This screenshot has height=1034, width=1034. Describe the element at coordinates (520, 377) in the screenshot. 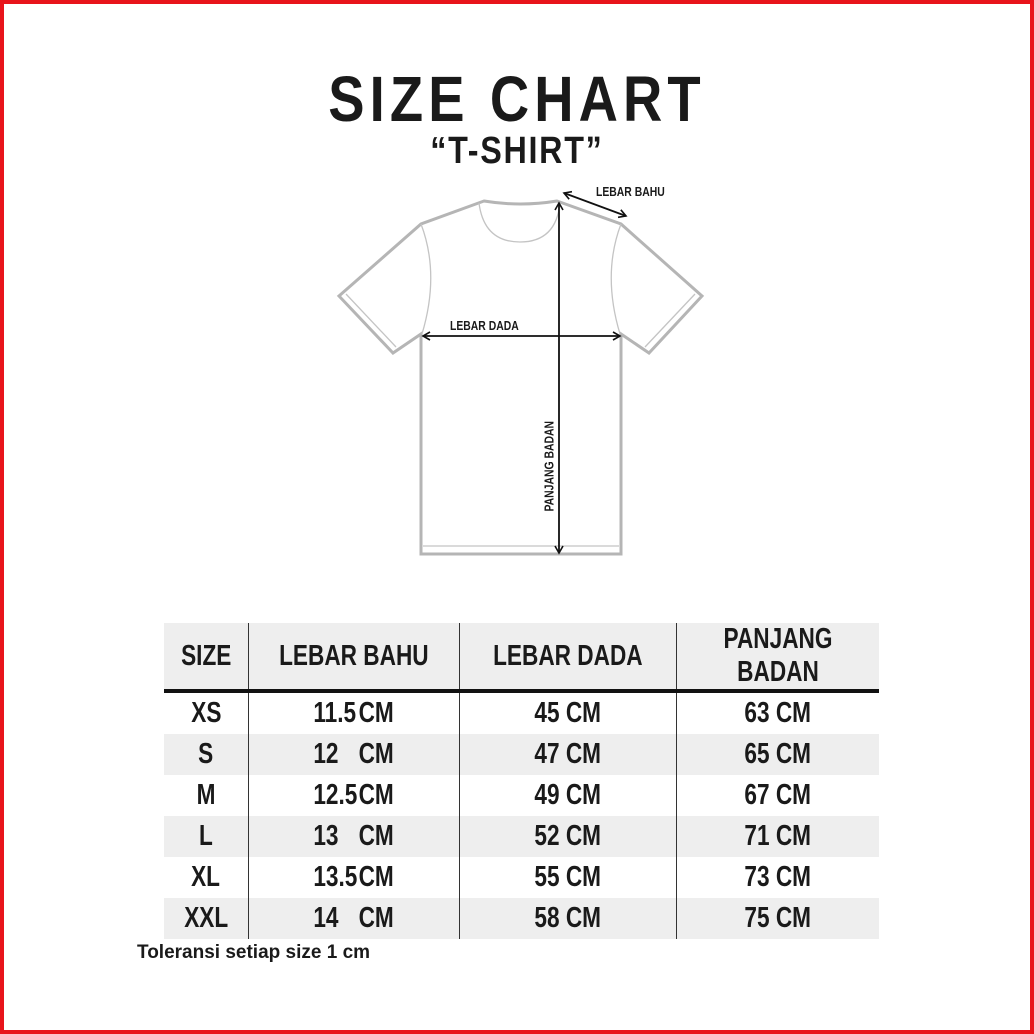

I see `tshirt-outline` at that location.